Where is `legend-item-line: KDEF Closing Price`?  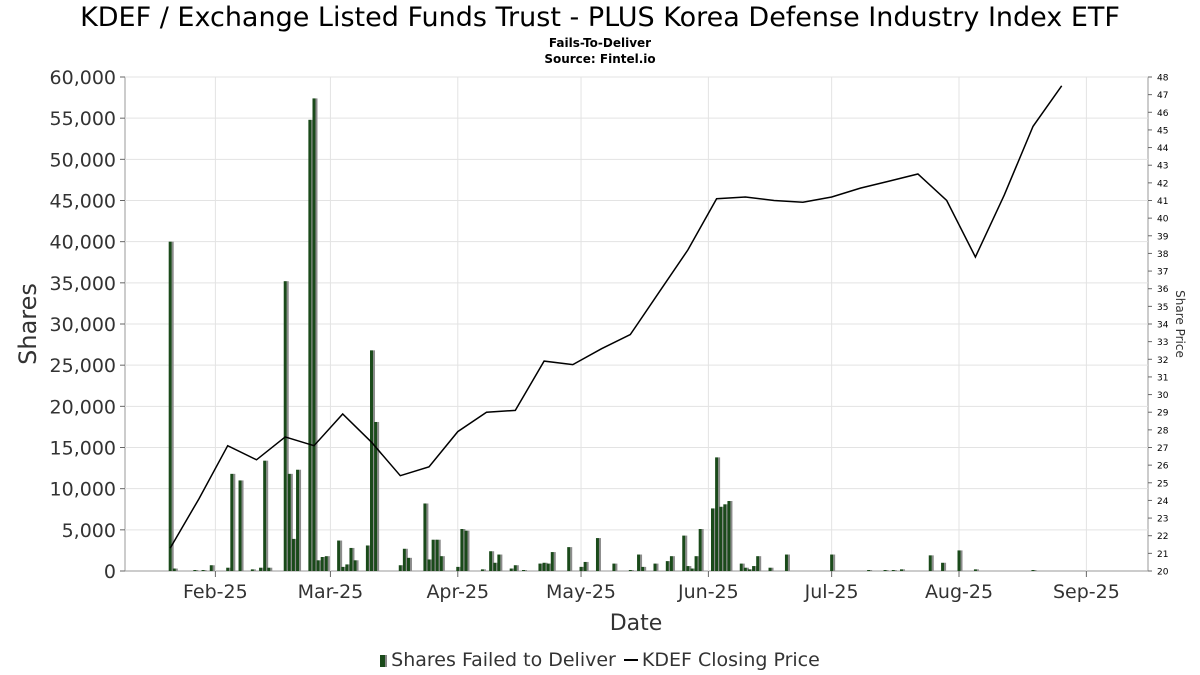 legend-item-line: KDEF Closing Price is located at coordinates (721, 660).